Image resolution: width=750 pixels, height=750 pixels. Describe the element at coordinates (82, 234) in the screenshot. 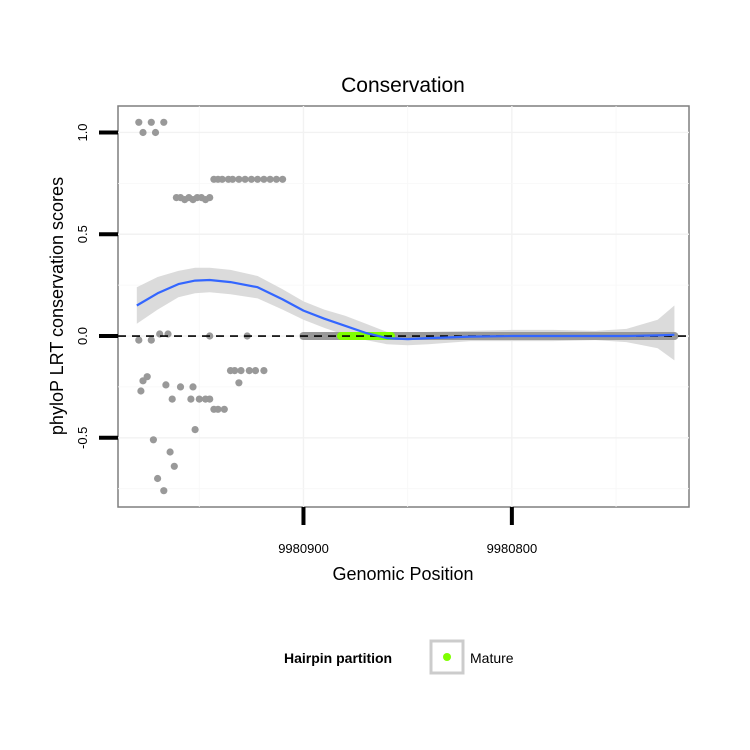

I see `y-tick-label-2: 0.5` at that location.